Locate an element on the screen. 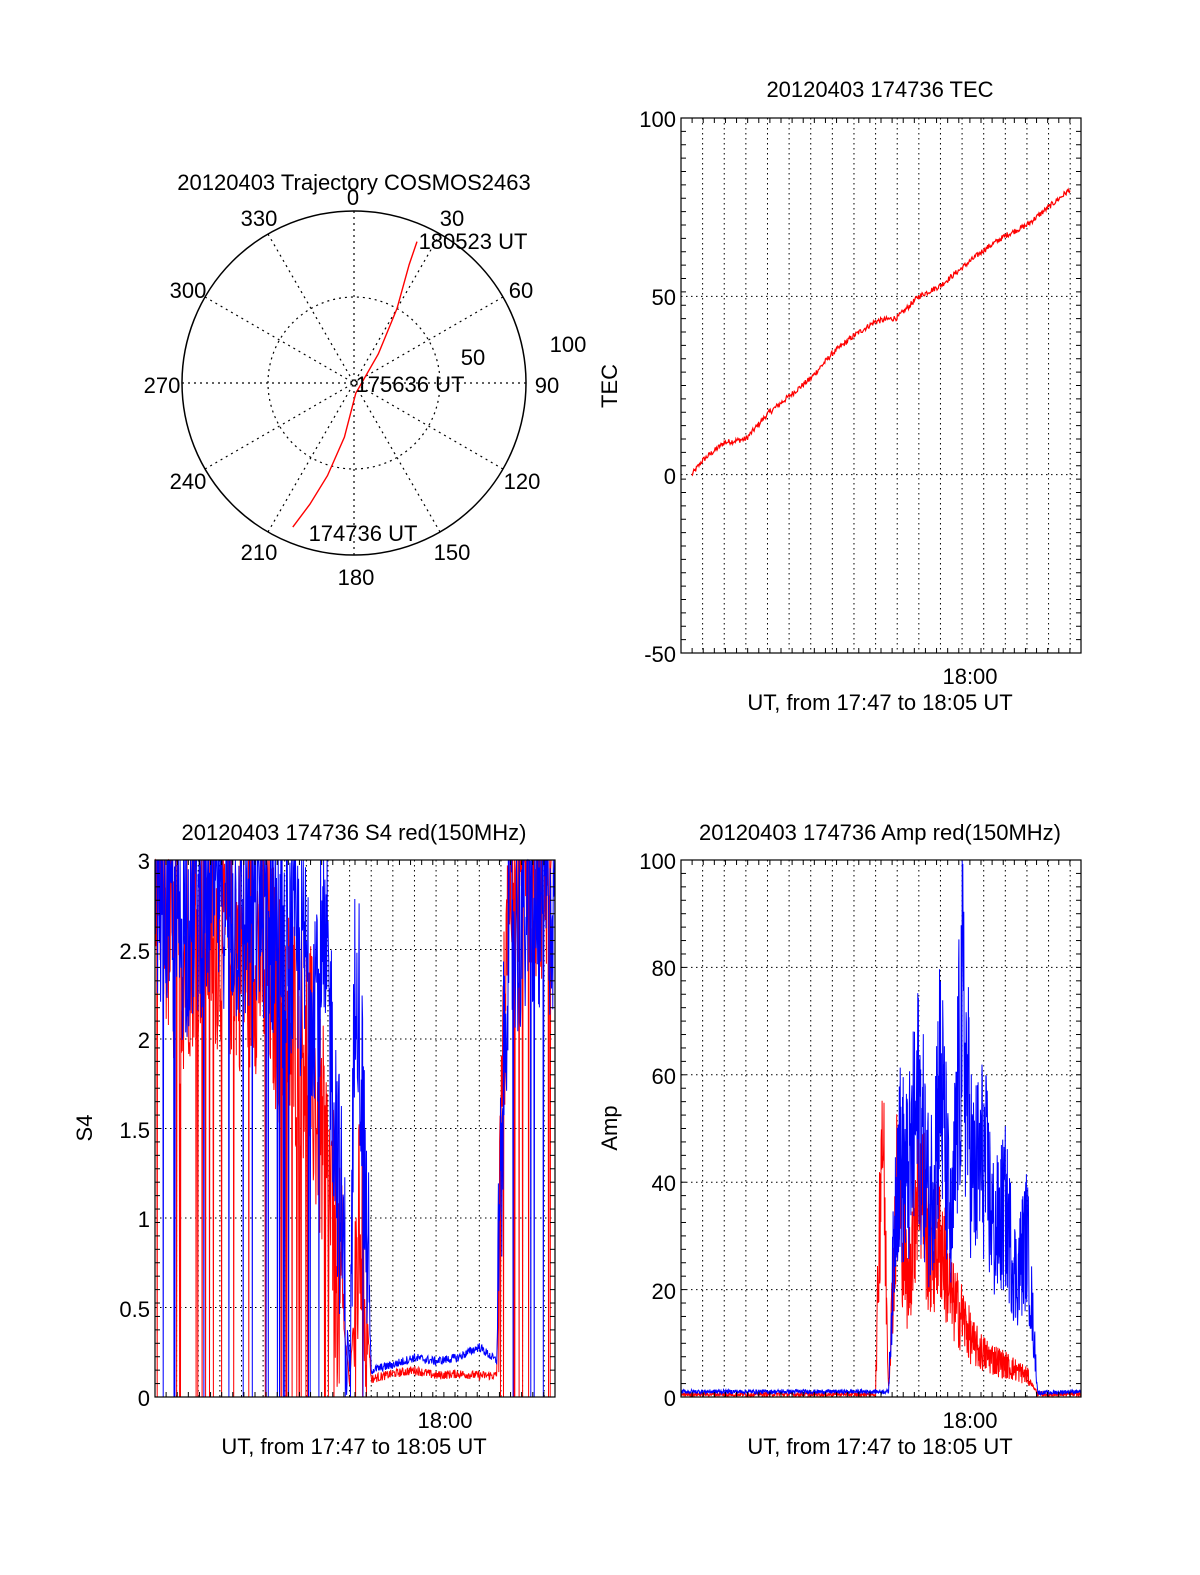  amp-axes-frame is located at coordinates (881, 1128).